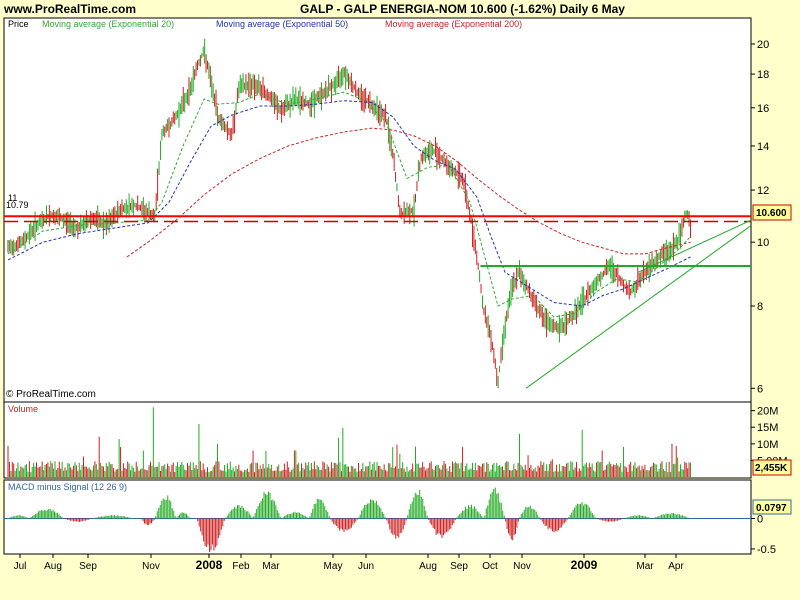 Image resolution: width=800 pixels, height=600 pixels. I want to click on price-ytick-label: 20, so click(763, 45).